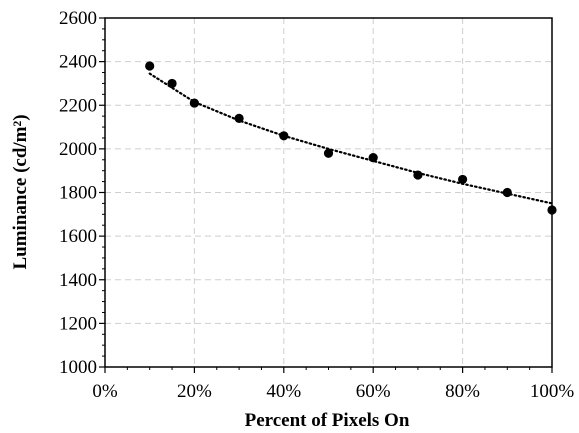 This screenshot has height=433, width=579. Describe the element at coordinates (462, 391) in the screenshot. I see `x-tick-label: 80%` at that location.